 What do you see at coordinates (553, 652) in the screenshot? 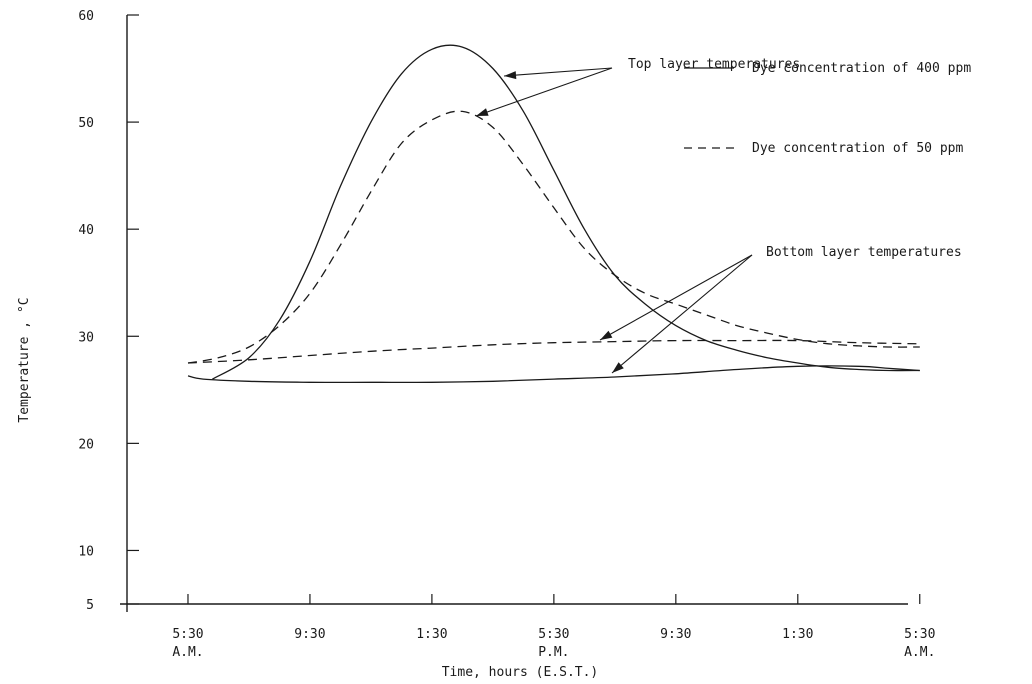
I see `x-tick-label-period: P.M.` at bounding box center [553, 652].